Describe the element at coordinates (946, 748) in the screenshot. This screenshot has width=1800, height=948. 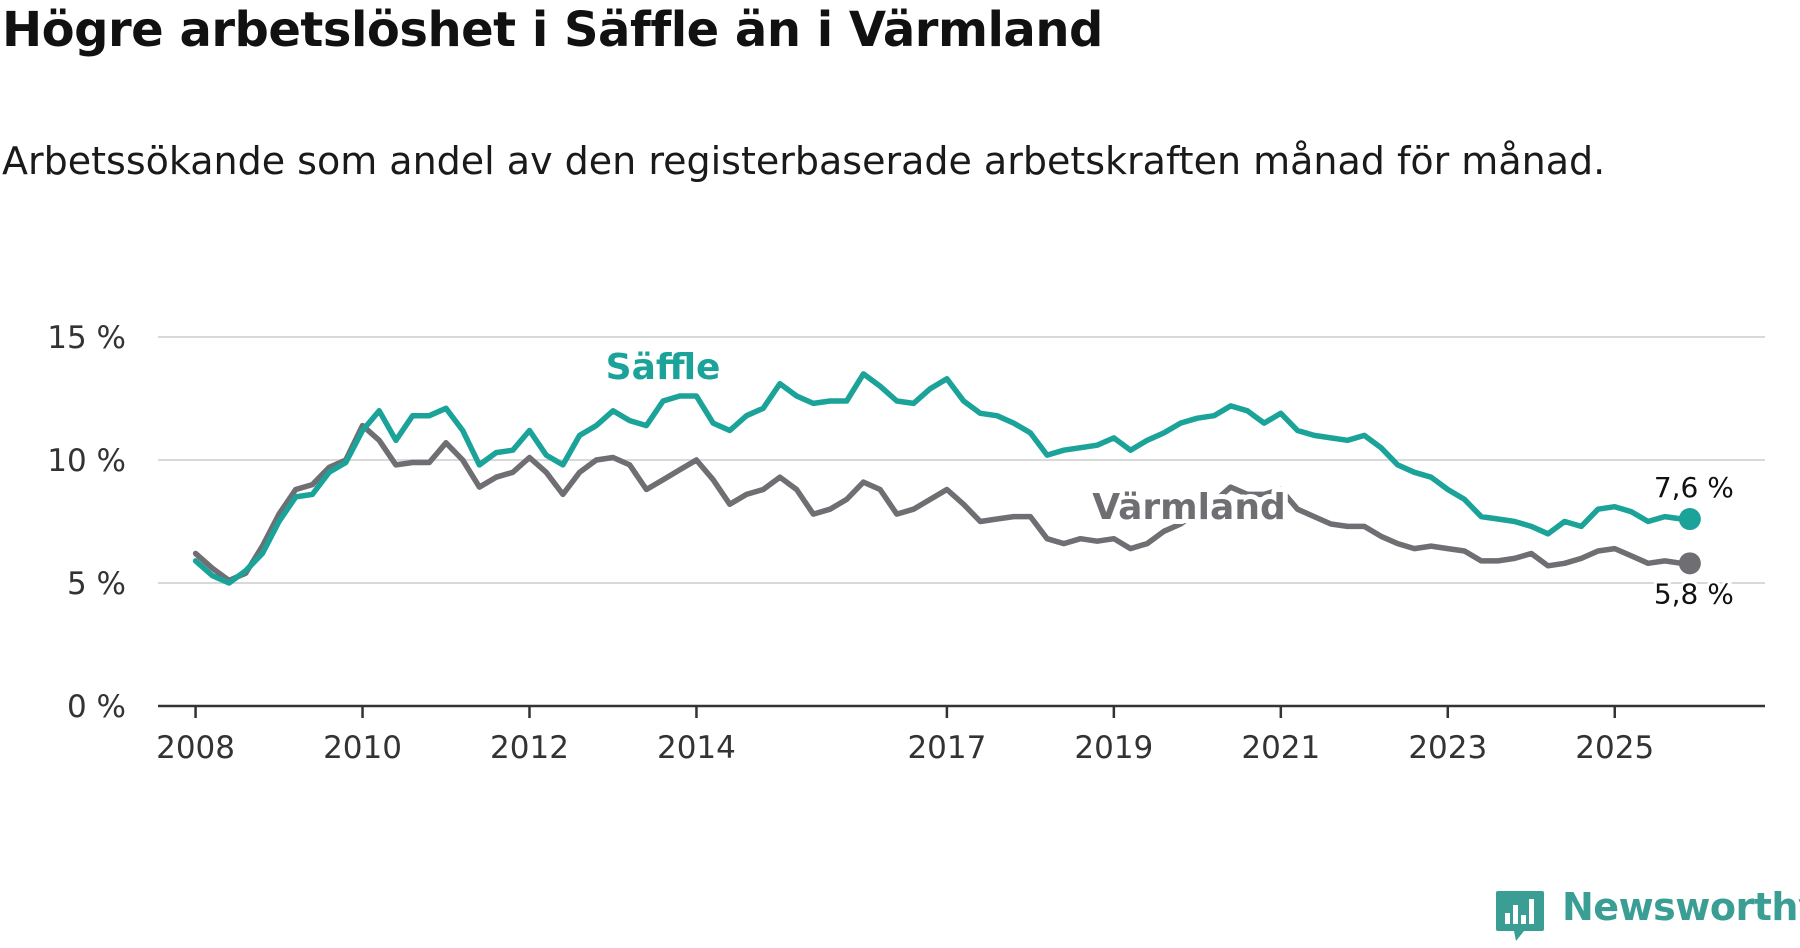
I see `x-tick-label: 2017` at that location.